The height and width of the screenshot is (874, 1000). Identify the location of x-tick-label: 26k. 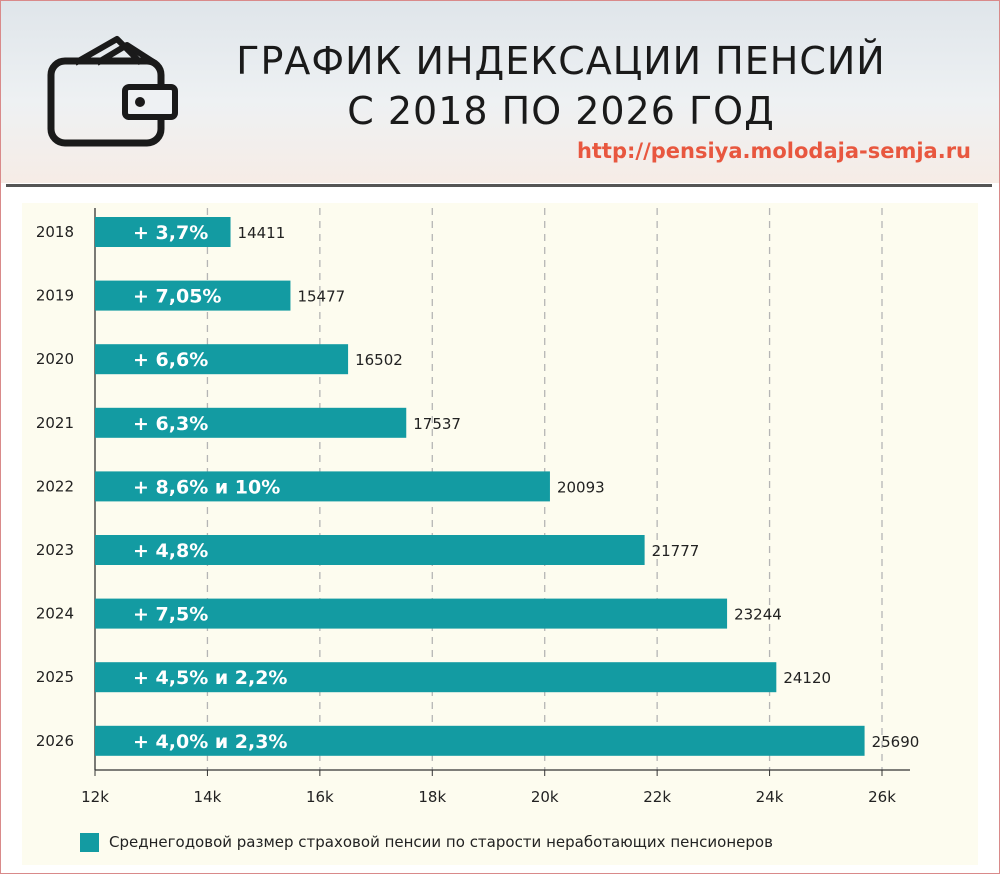
(882, 797).